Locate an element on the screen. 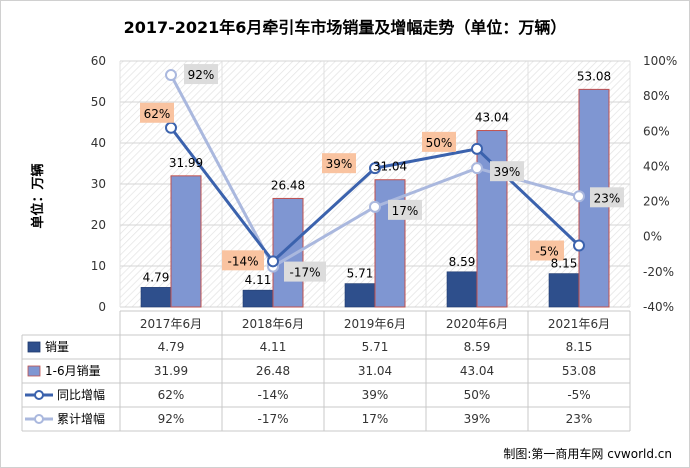 Image resolution: width=690 pixels, height=468 pixels. x-tick-label: 2019年6月 is located at coordinates (375, 324).